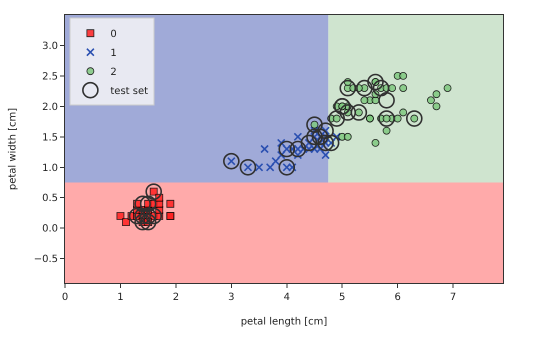  I want to click on x-tick-label: 2, so click(176, 297).